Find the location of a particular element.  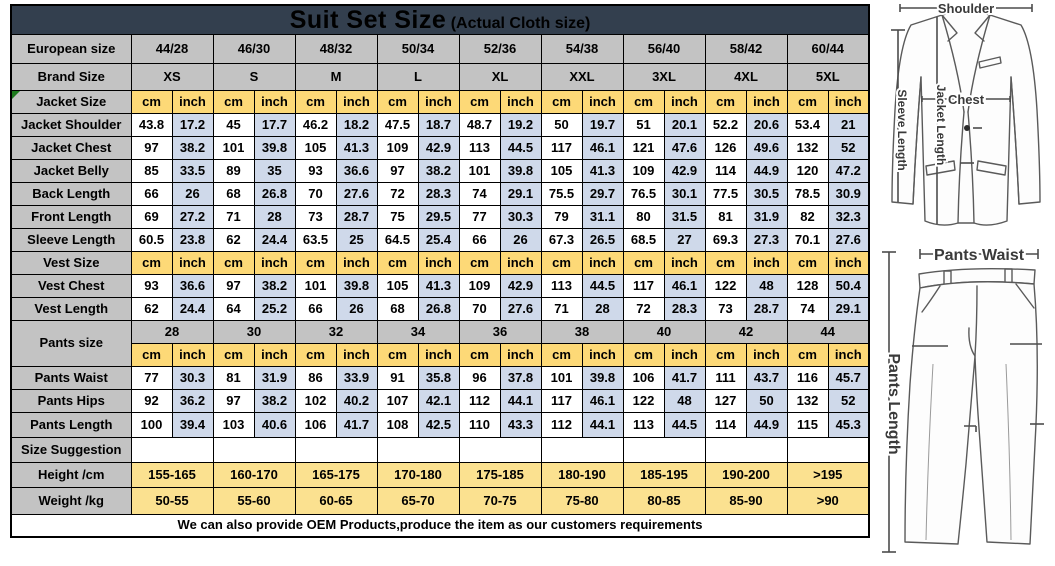

value-cell: 43.7 is located at coordinates (766, 377).